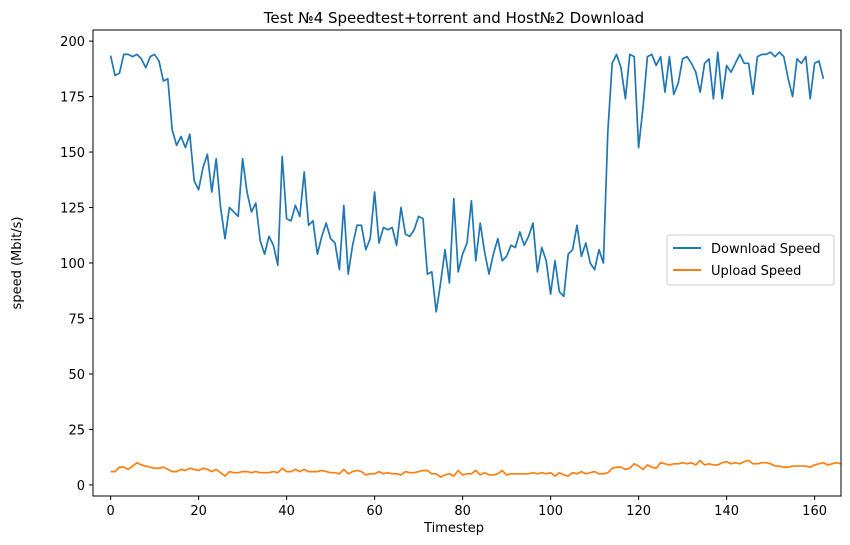  What do you see at coordinates (766, 249) in the screenshot?
I see `legend-label-download: Download Speed` at bounding box center [766, 249].